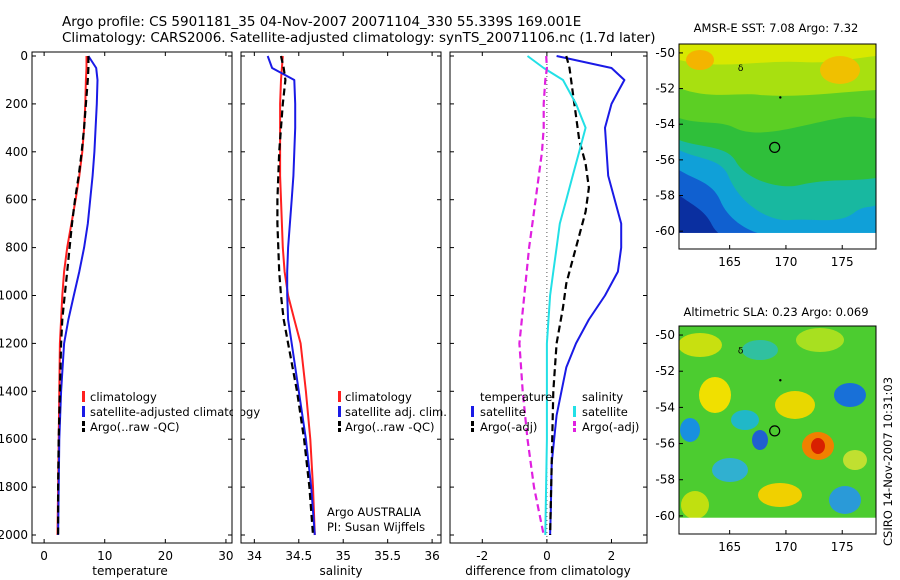 The width and height of the screenshot is (900, 580). Describe the element at coordinates (175, 412) in the screenshot. I see `legend-label-satellite-adjusted: satellite-adjusted climatology` at that location.